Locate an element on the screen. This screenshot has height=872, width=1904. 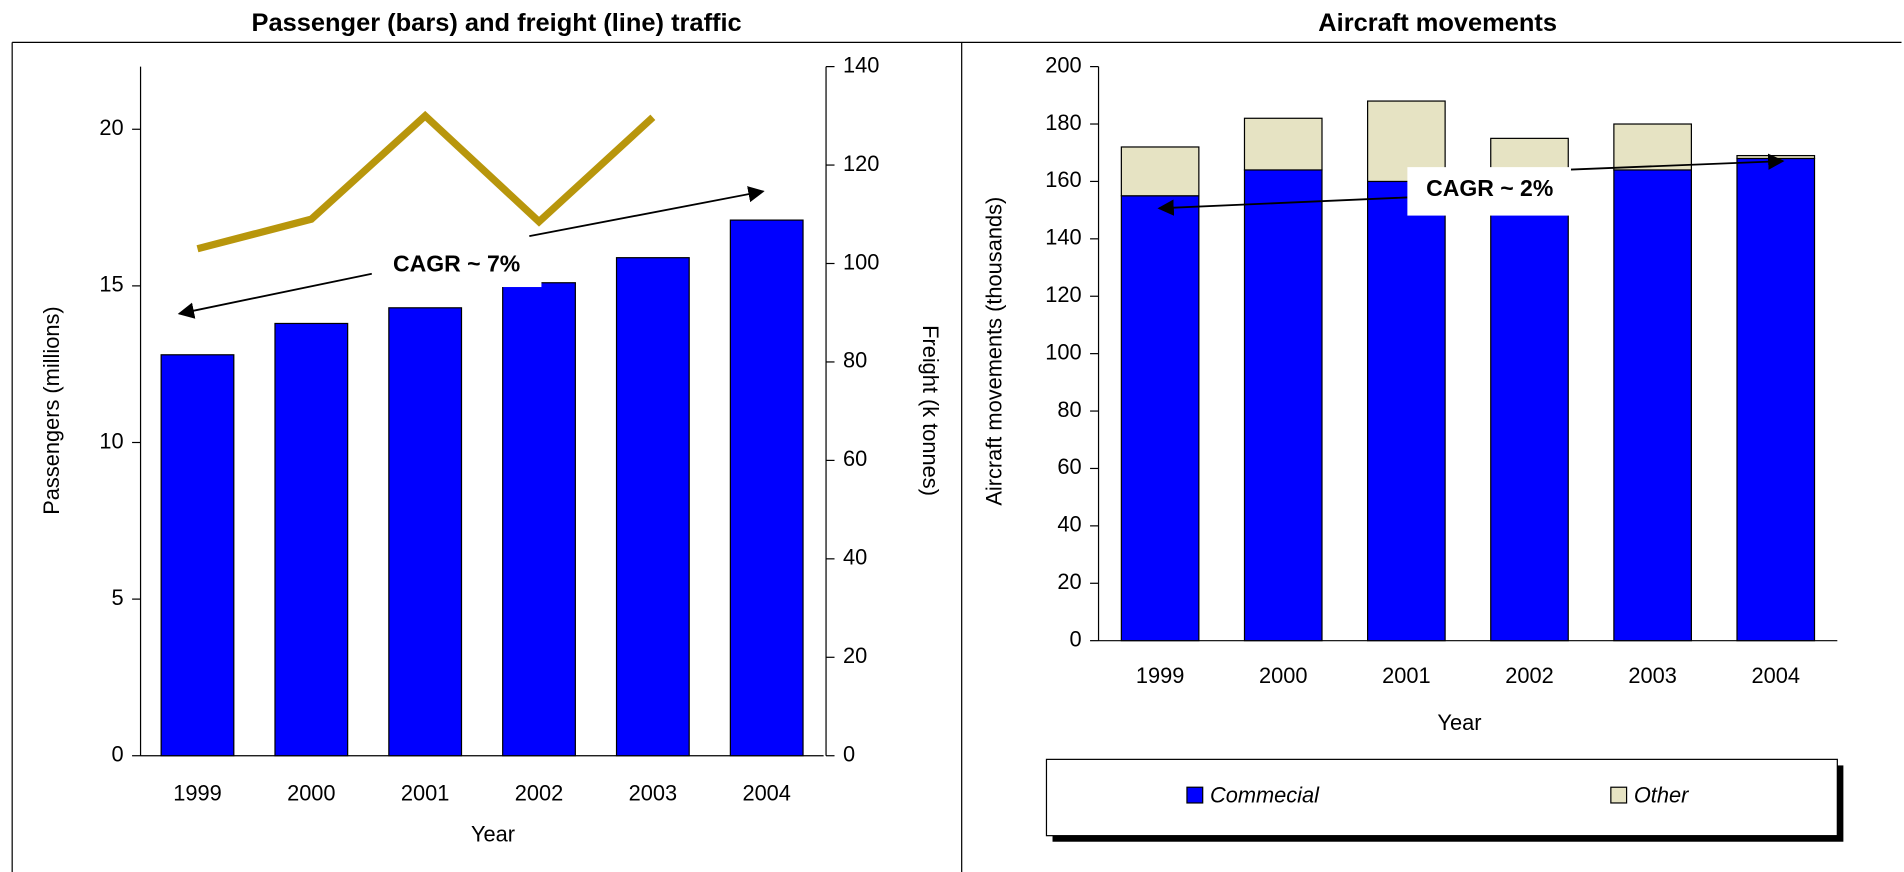
y-axis-label: Passengers (millions) is located at coordinates (51, 410).